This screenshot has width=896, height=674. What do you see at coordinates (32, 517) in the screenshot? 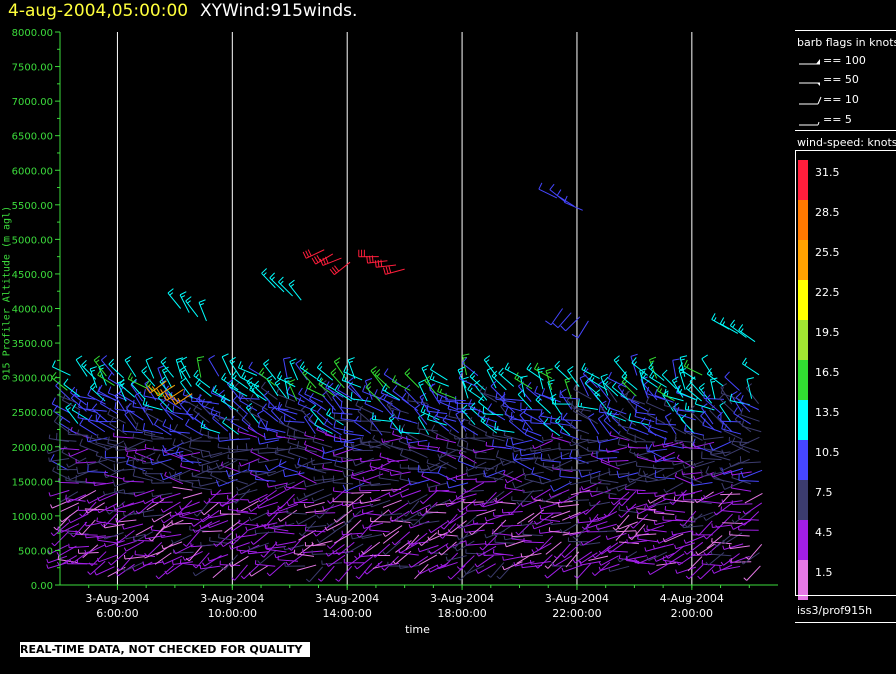
I see `y-tick-label: 1000.00` at bounding box center [32, 517].